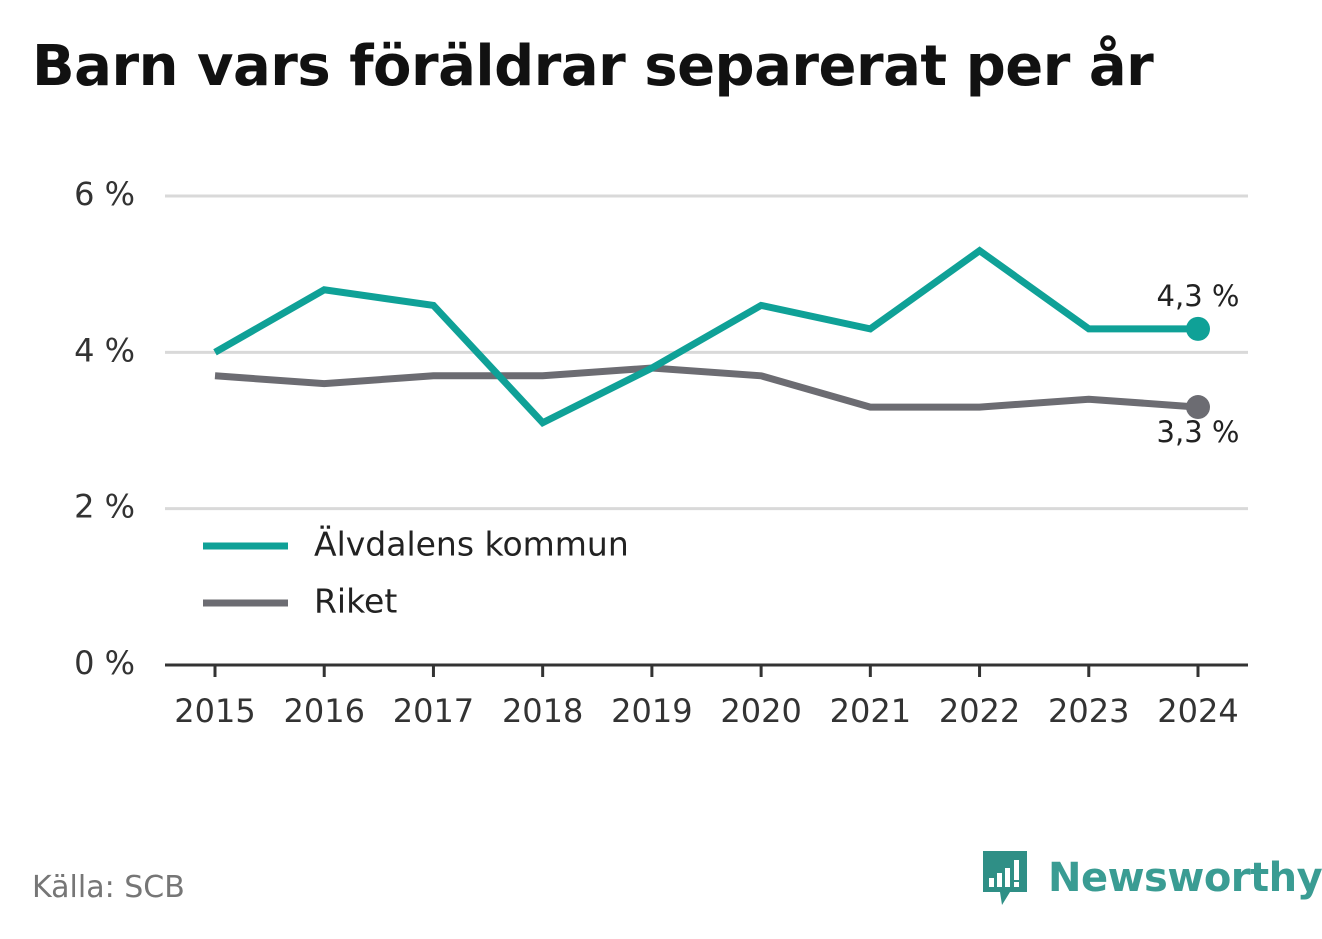 This screenshot has height=939, width=1322. I want to click on x-tick-label: 2022, so click(979, 711).